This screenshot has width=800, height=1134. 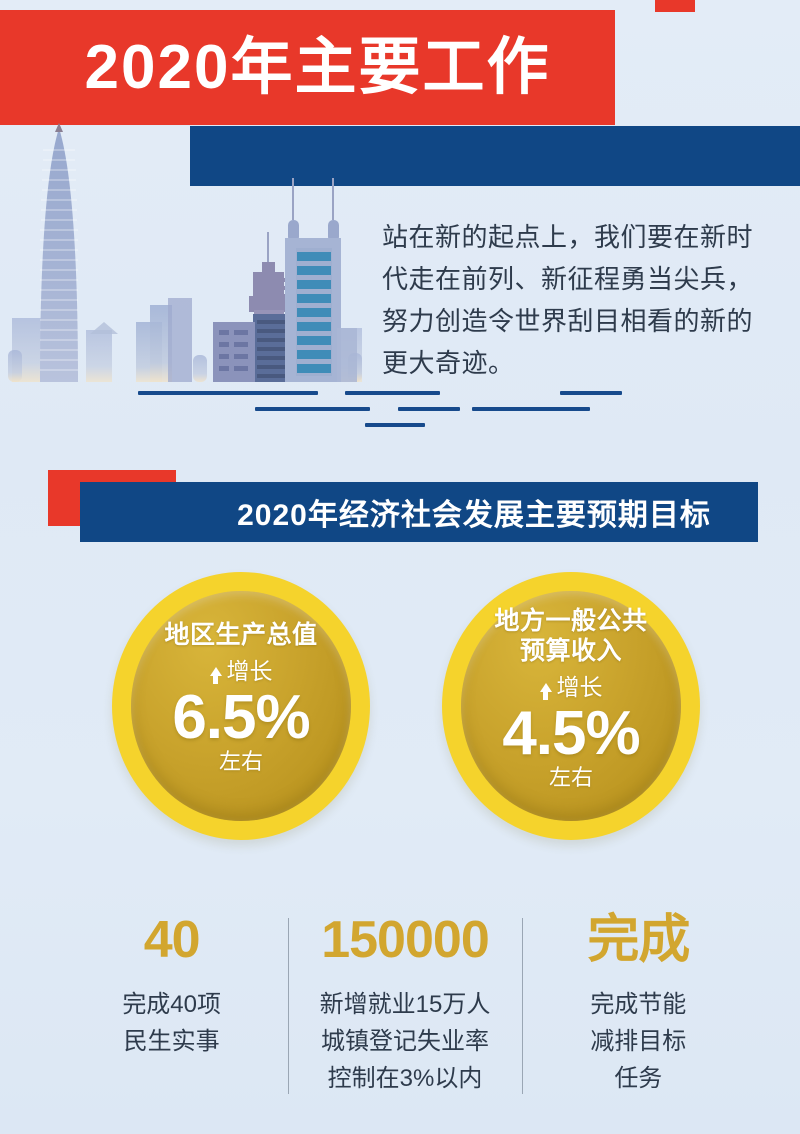 I want to click on page-title: 2020年主要工作, so click(x=317, y=67).